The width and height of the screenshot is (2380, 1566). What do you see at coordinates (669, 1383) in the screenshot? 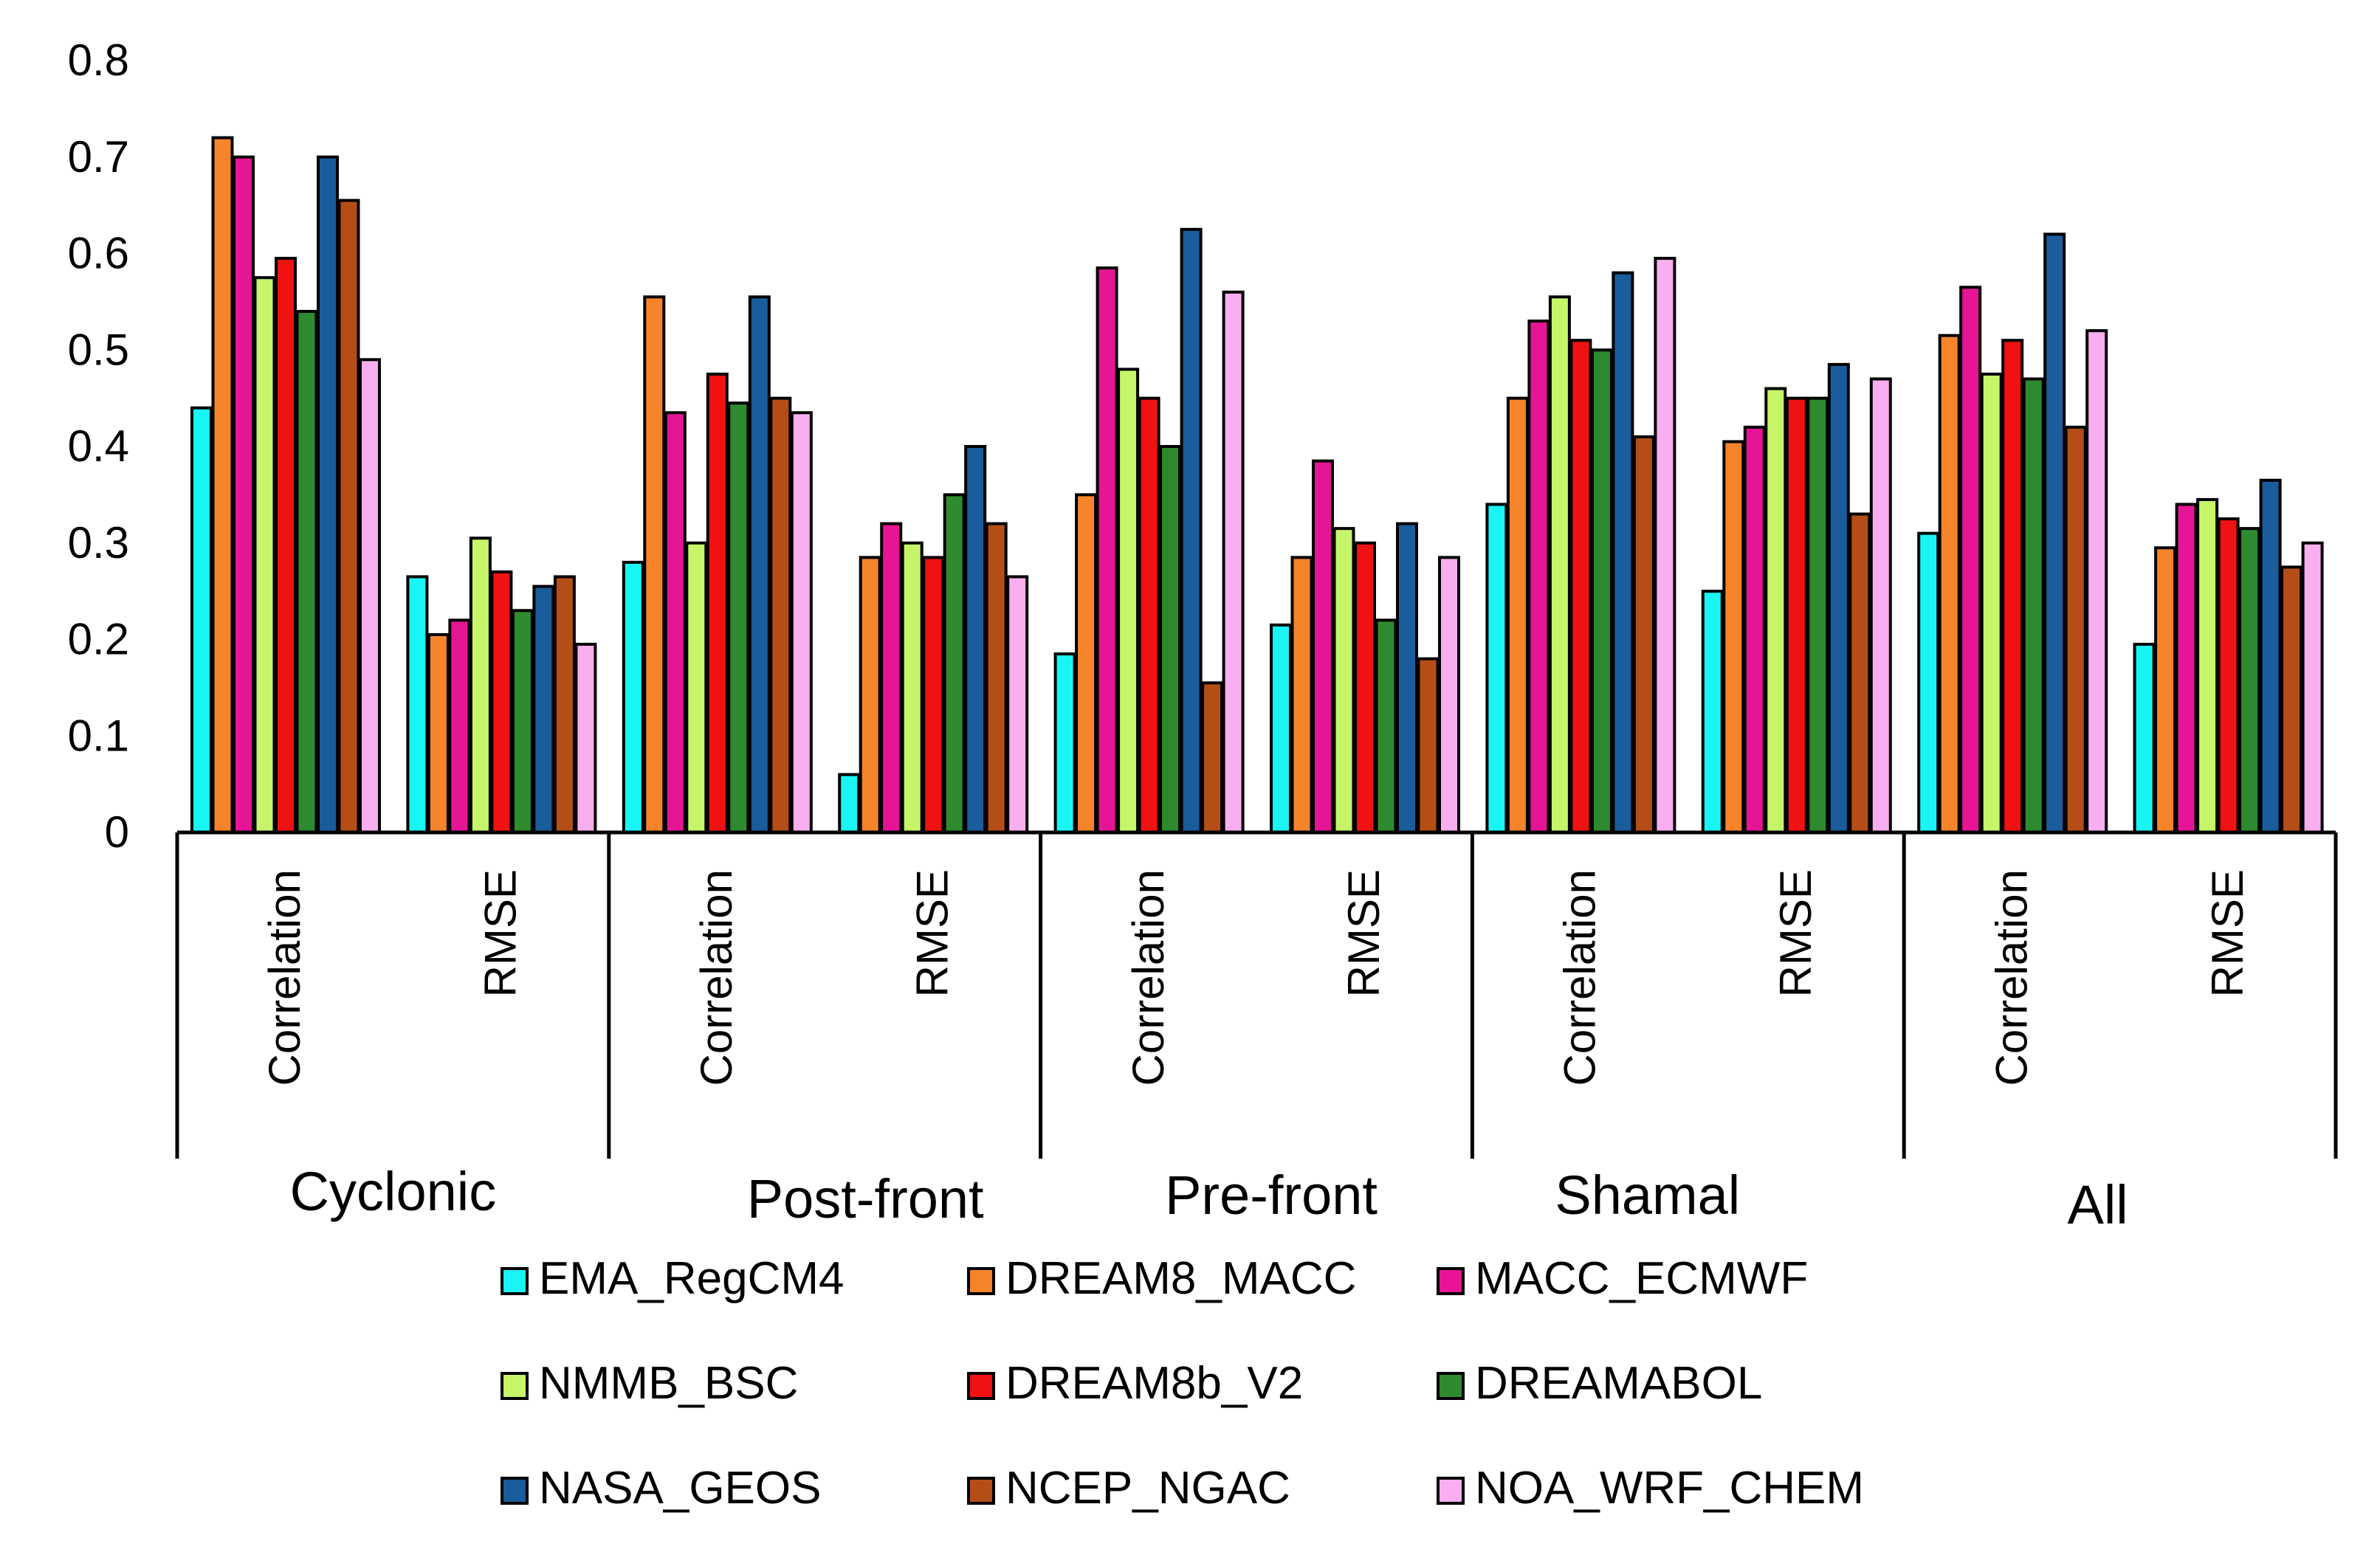
I see `legend-label: NMMB_BSC` at bounding box center [669, 1383].